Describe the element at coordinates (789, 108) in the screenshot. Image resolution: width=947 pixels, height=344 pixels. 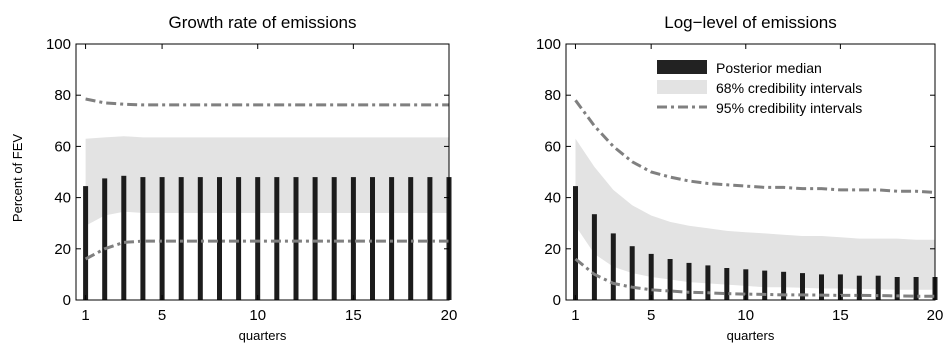
I see `legend-label-95: 95% credibility intervals` at that location.